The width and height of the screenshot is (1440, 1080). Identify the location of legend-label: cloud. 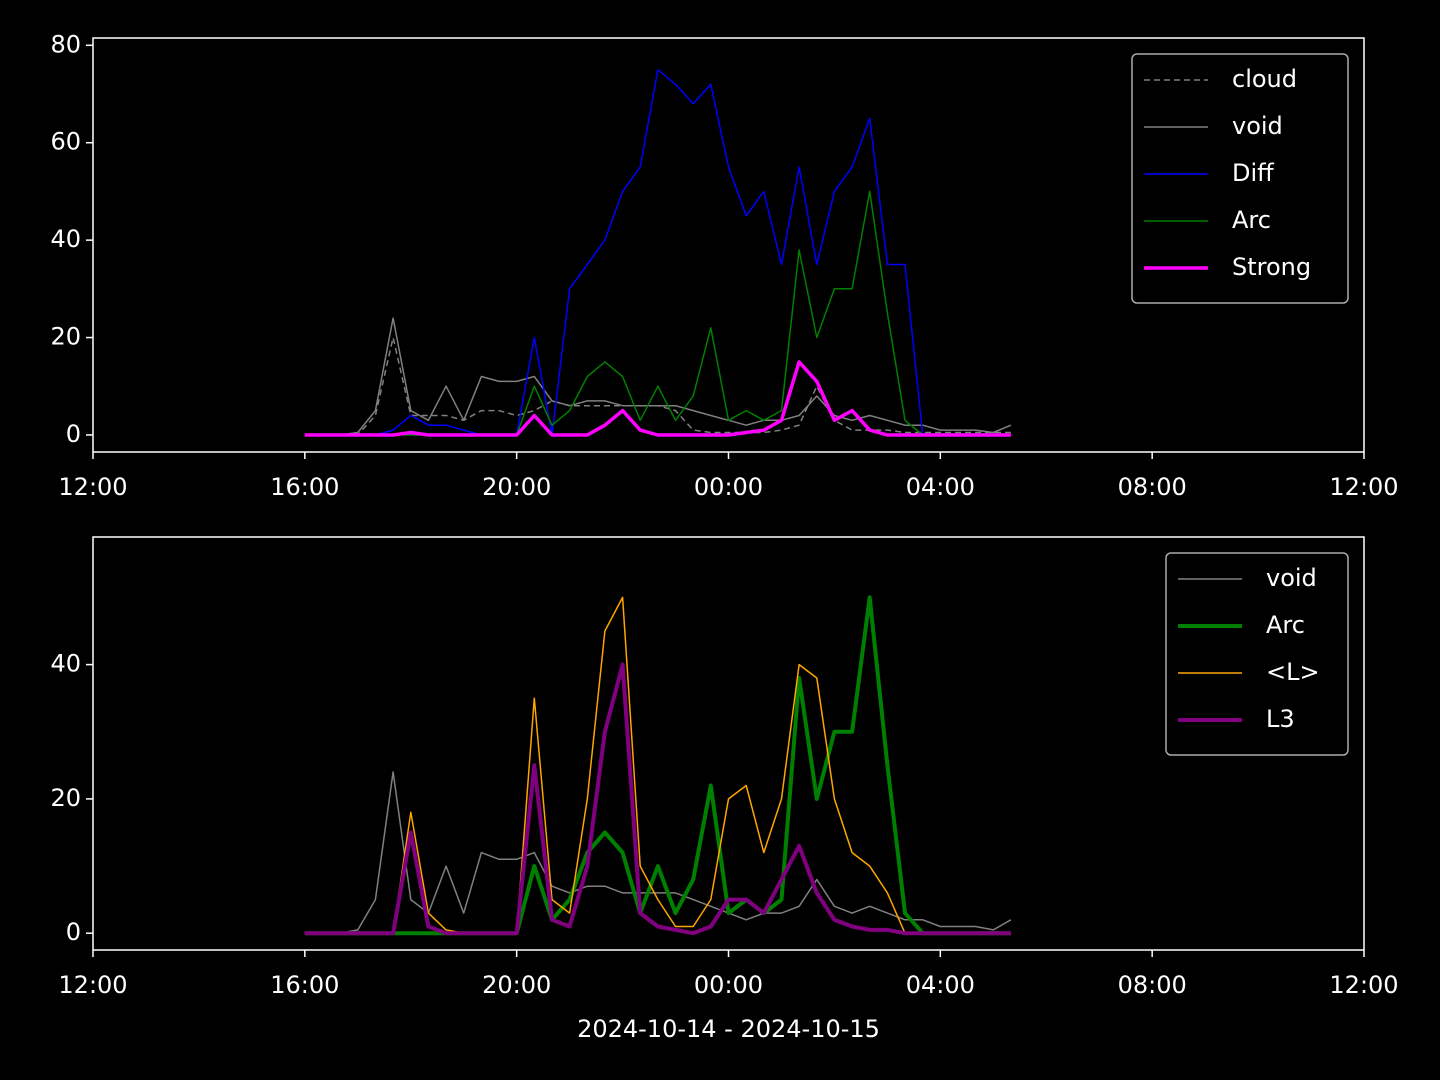
(1264, 79).